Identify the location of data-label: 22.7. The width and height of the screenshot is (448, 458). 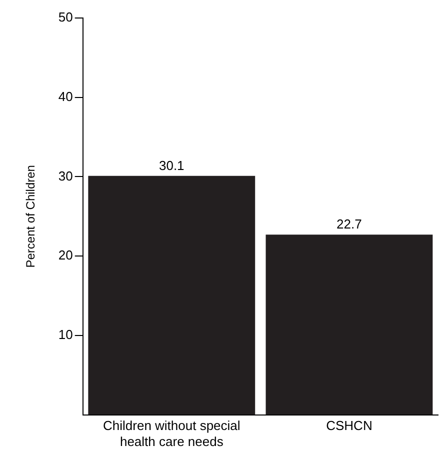
(349, 224).